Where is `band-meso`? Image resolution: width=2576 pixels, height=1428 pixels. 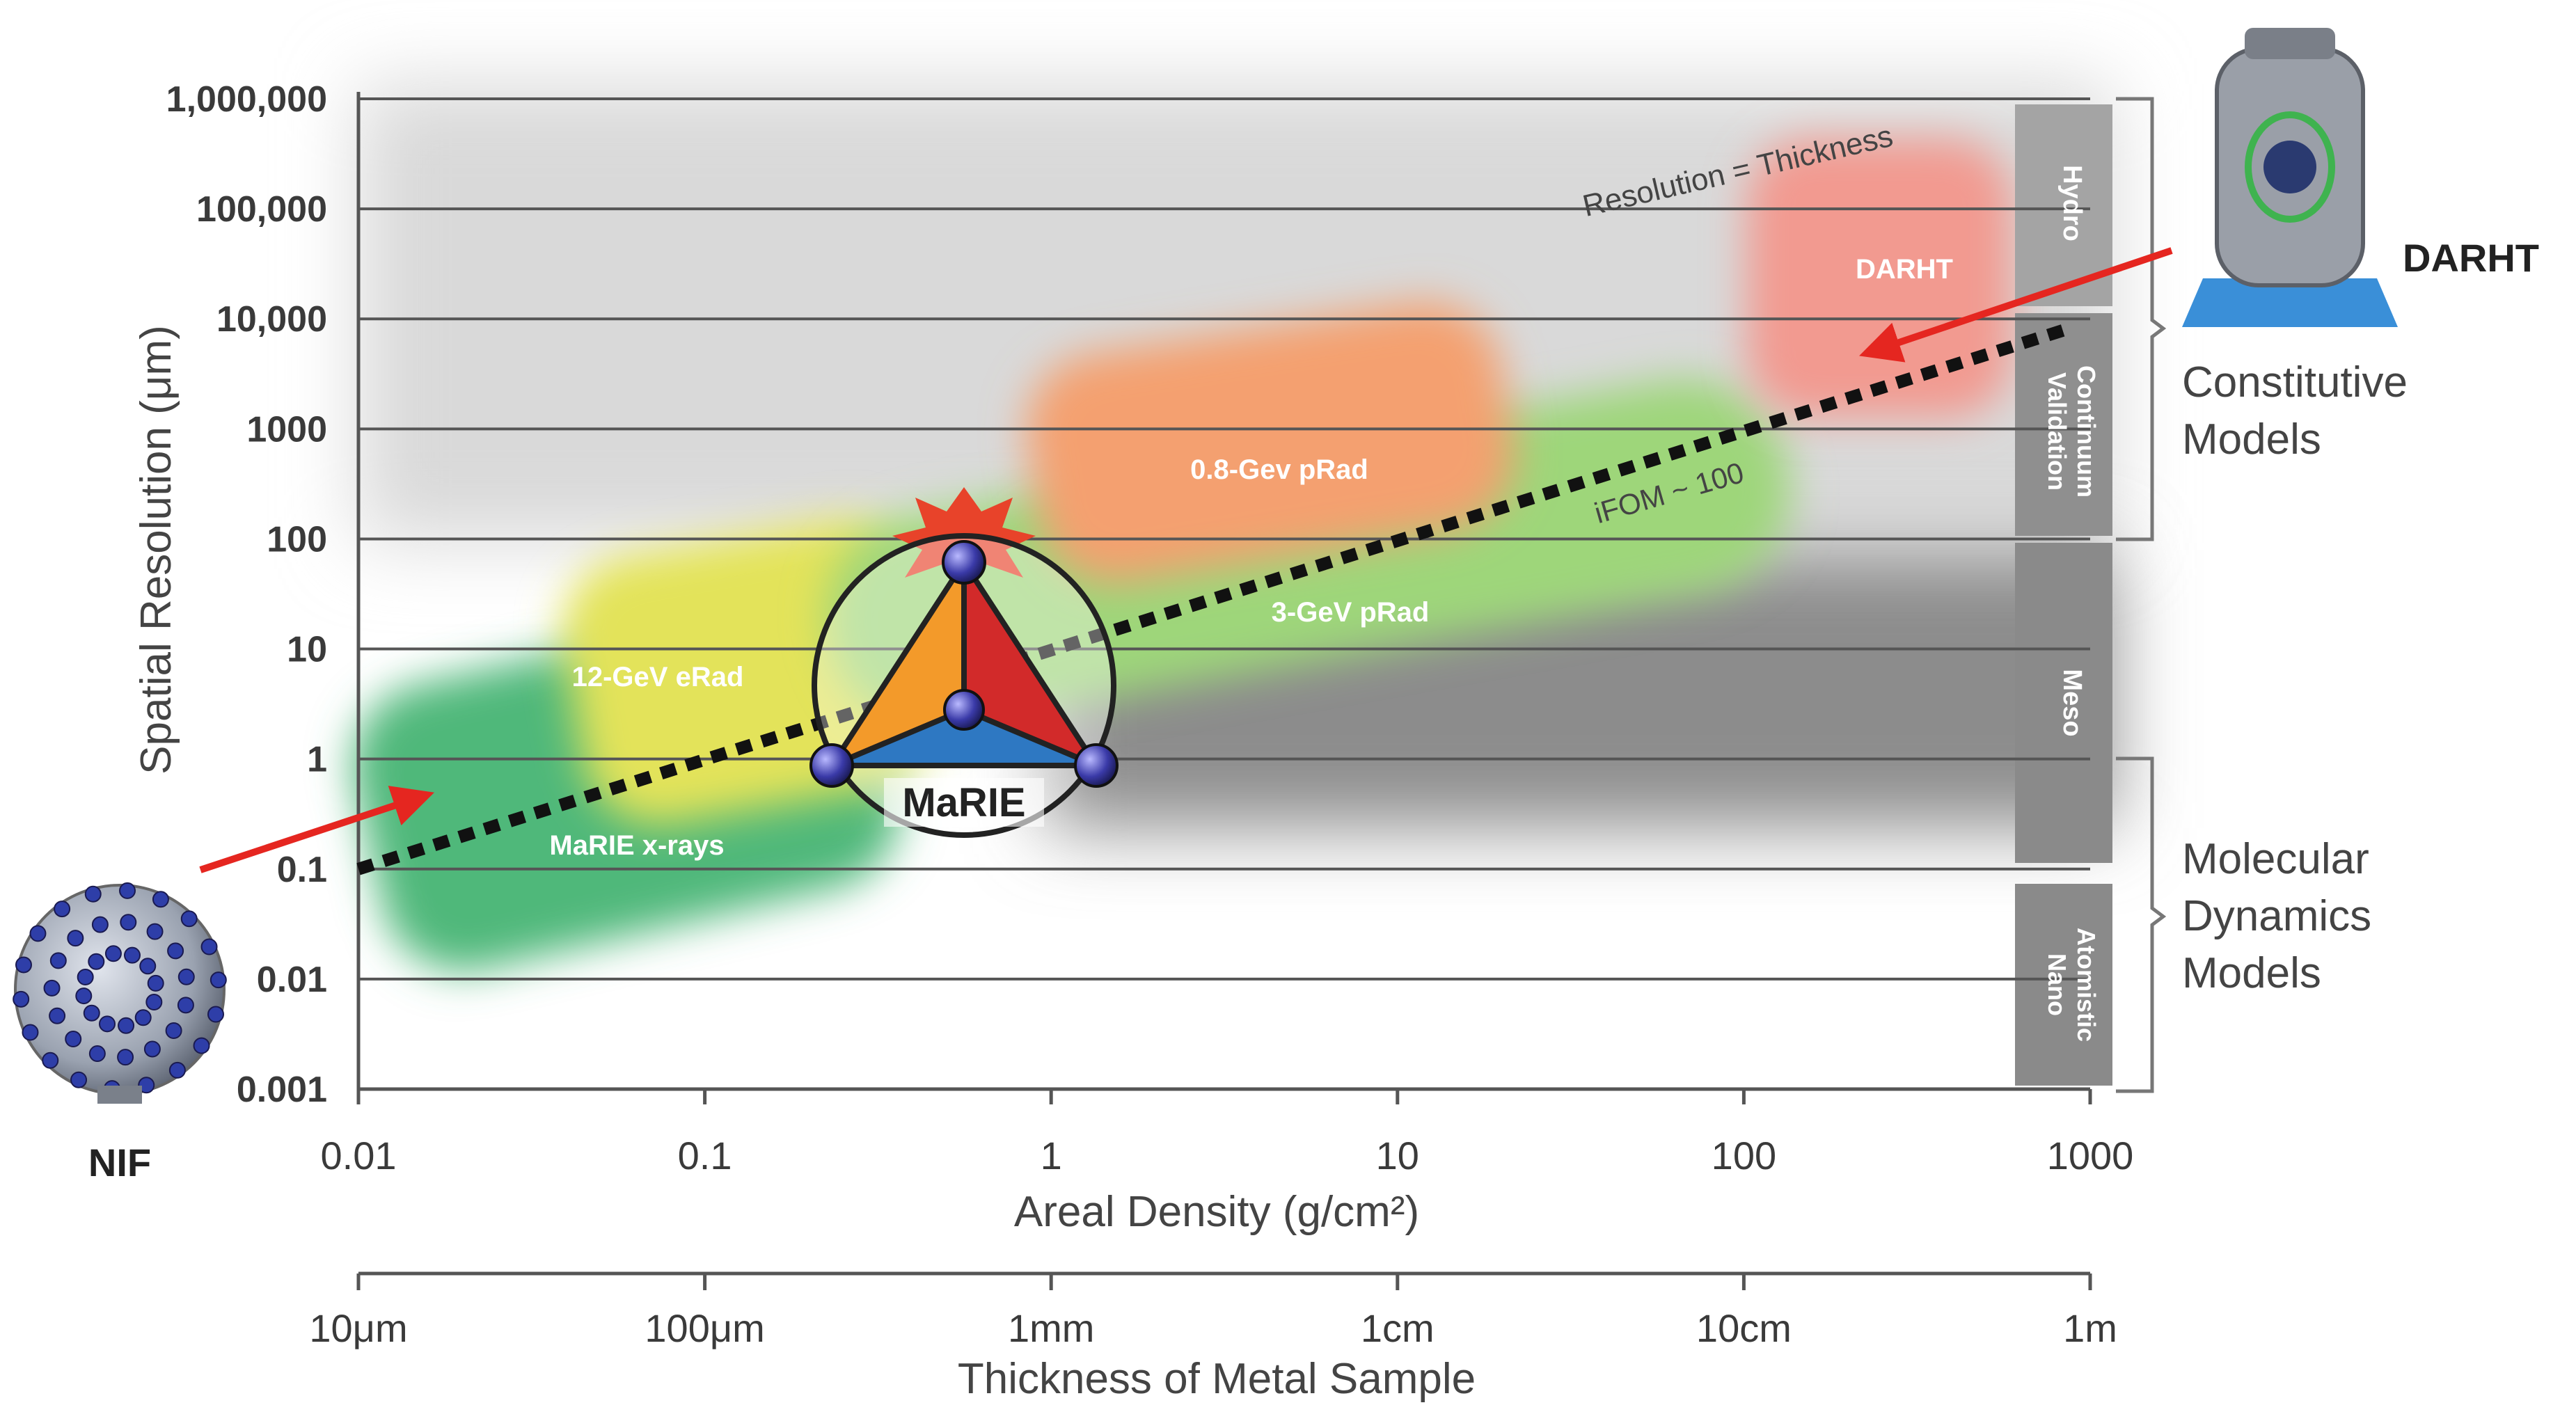 band-meso is located at coordinates (2063, 703).